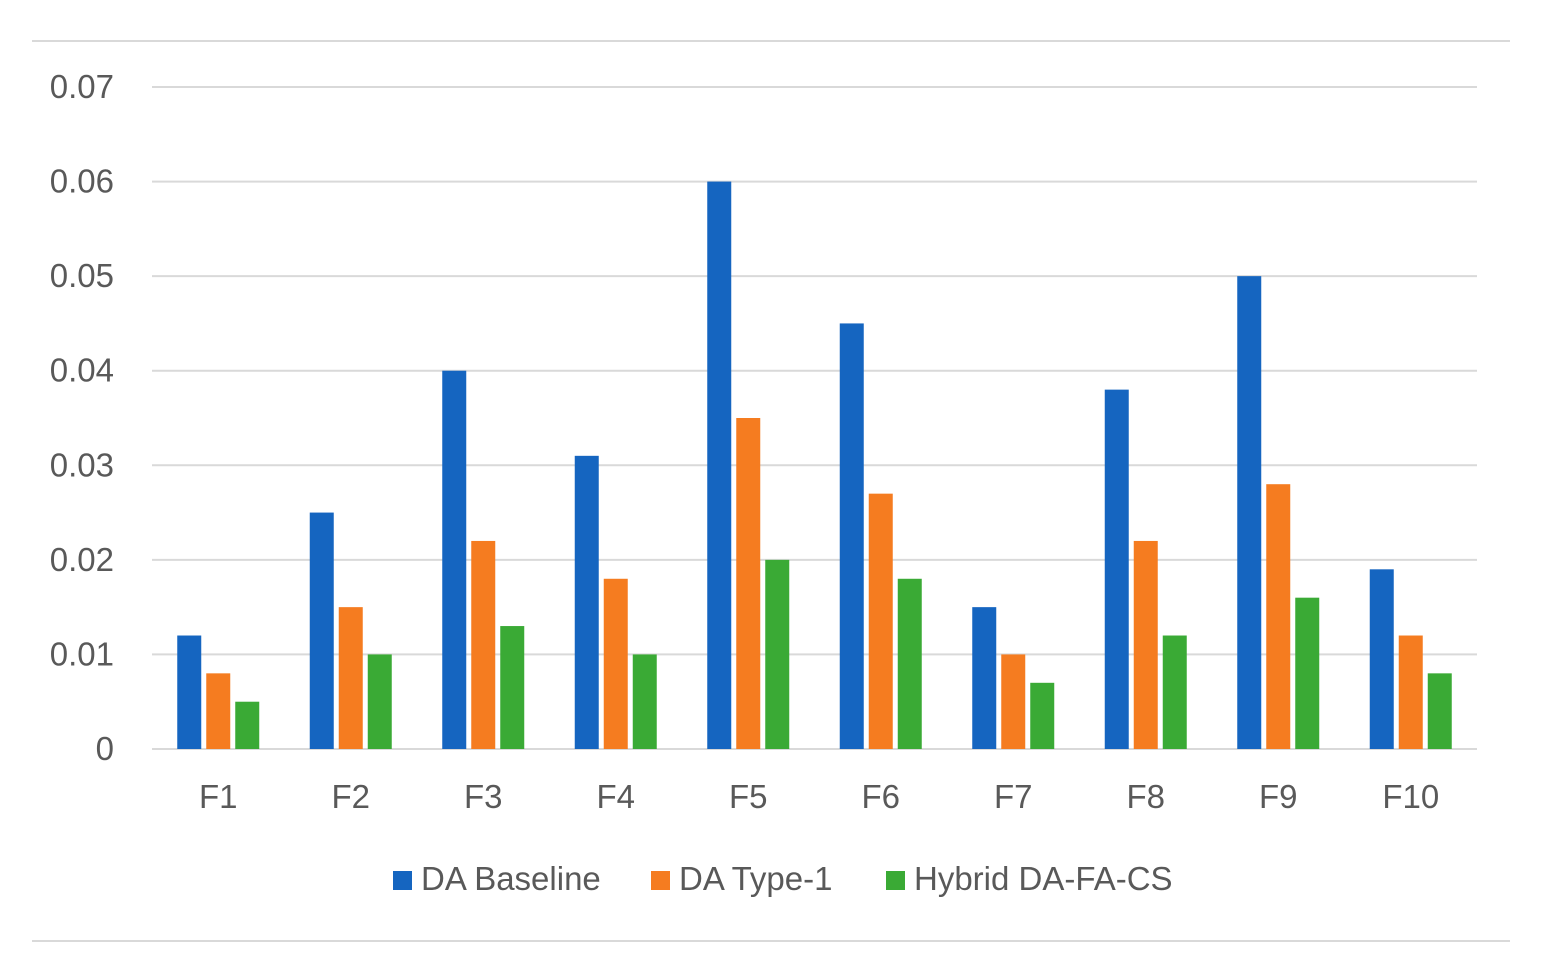 The width and height of the screenshot is (1542, 979). Describe the element at coordinates (771, 941) in the screenshot. I see `bottom-border-line` at that location.